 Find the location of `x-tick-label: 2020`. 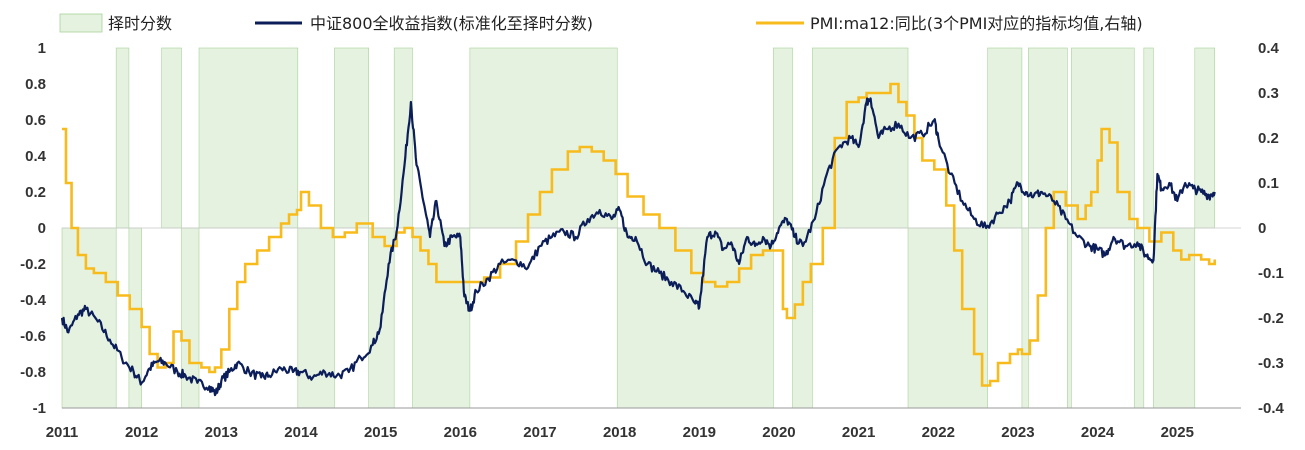

x-tick-label: 2020 is located at coordinates (778, 432).